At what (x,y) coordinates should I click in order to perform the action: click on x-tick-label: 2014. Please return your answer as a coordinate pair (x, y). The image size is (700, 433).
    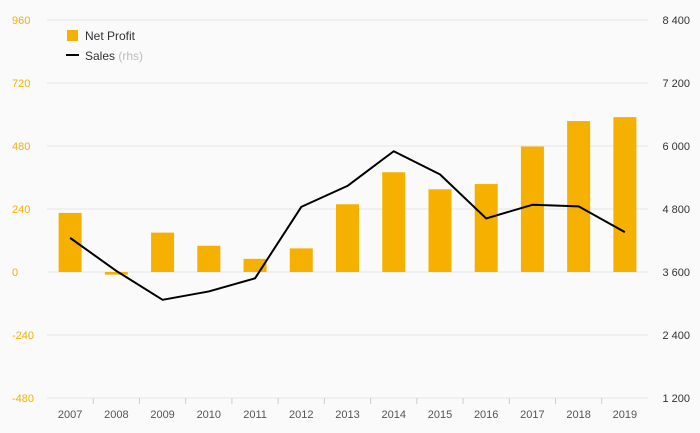
    Looking at the image, I should click on (393, 415).